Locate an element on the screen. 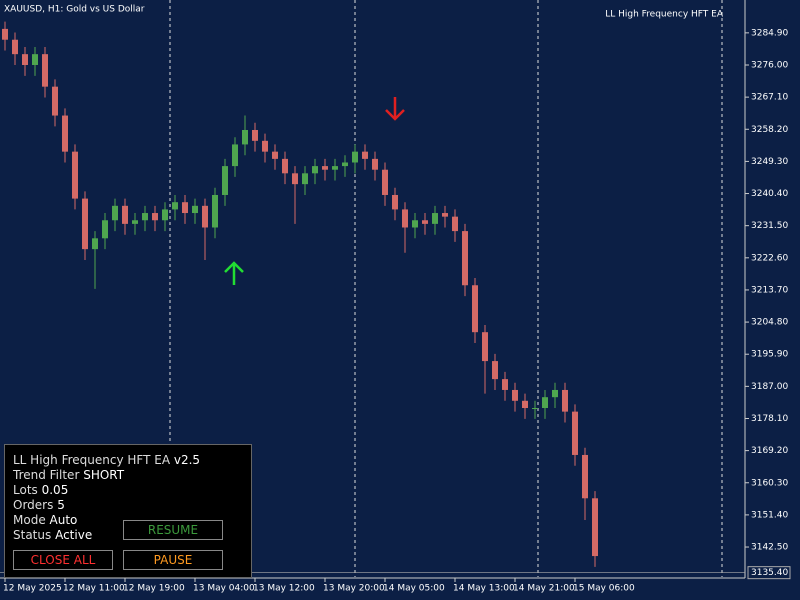  row-value: Active is located at coordinates (74, 535).